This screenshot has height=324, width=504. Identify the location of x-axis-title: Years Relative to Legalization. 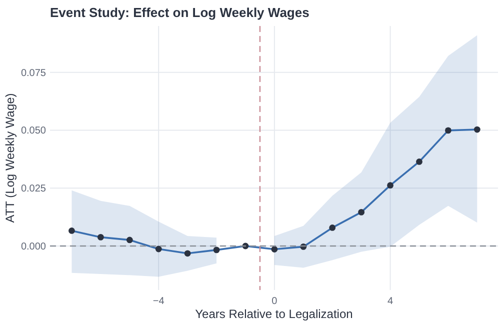
(274, 314).